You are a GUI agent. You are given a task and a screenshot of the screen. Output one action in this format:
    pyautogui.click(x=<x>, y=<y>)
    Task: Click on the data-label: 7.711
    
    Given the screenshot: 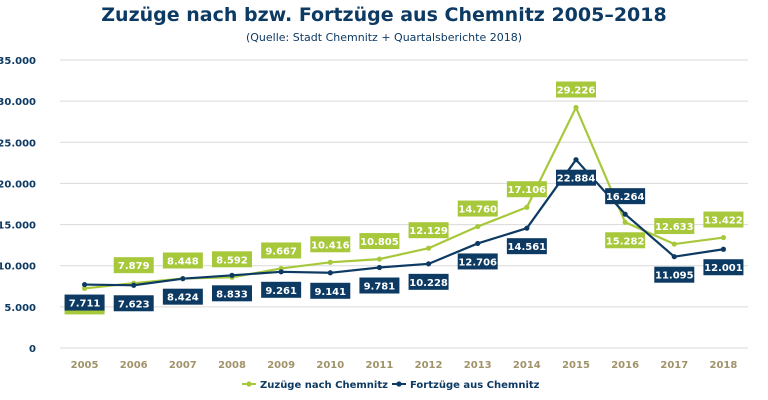 What is the action you would take?
    pyautogui.click(x=85, y=304)
    